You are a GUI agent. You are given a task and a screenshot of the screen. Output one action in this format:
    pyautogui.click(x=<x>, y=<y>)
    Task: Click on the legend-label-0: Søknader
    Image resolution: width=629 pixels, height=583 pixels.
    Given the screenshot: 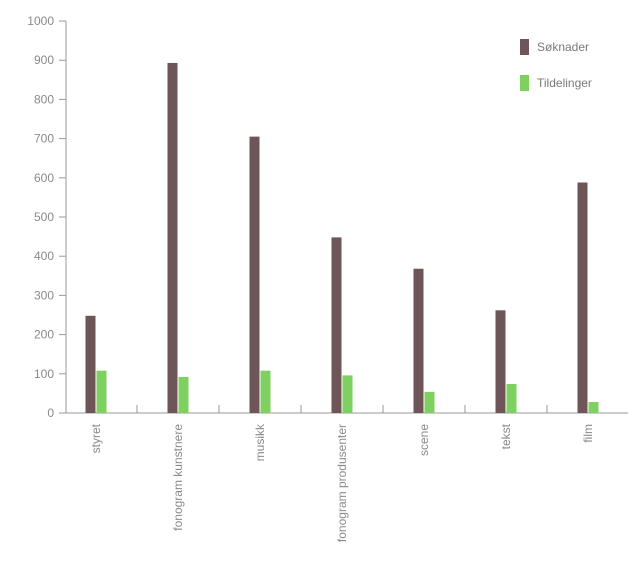 What is the action you would take?
    pyautogui.click(x=563, y=47)
    